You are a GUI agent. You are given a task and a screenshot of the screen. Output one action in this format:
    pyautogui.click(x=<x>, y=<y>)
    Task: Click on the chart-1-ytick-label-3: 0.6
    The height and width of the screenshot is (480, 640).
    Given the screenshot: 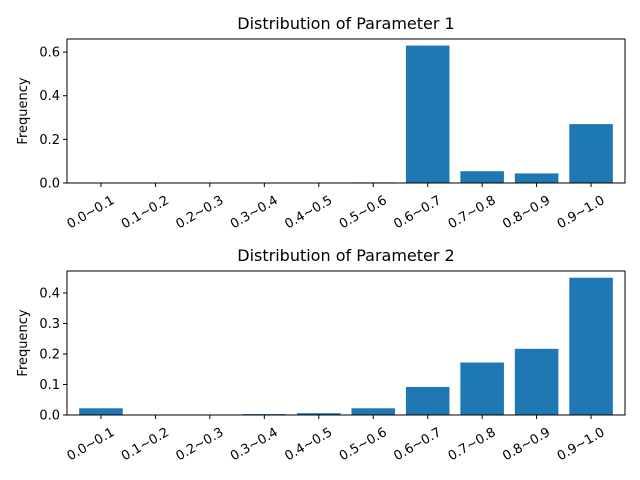 What is the action you would take?
    pyautogui.click(x=49, y=53)
    